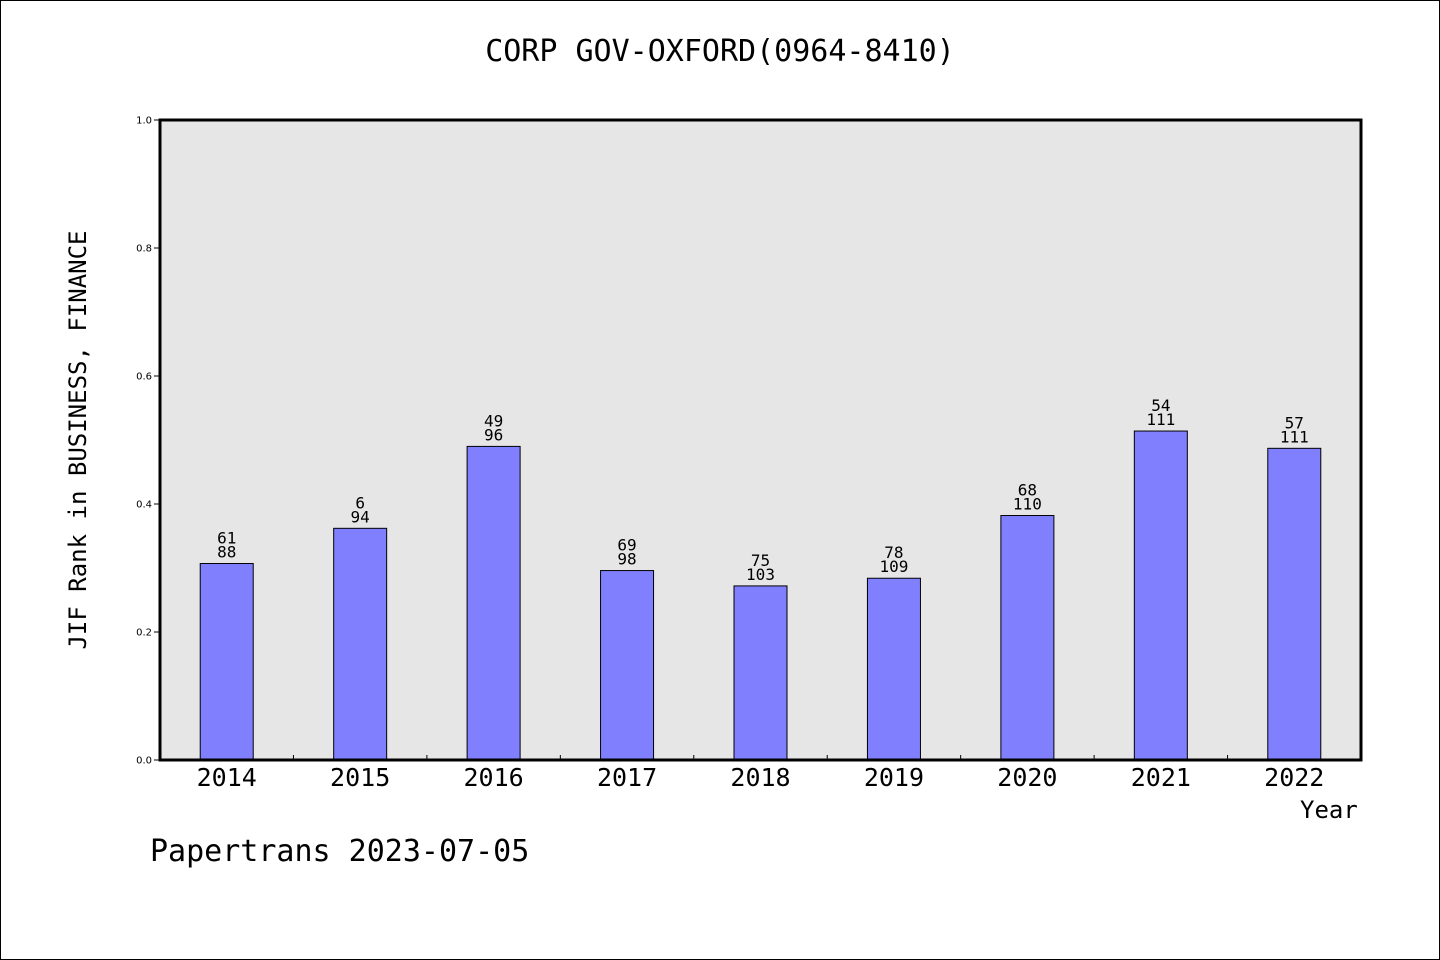  I want to click on x-tick-label: 2019, so click(894, 777).